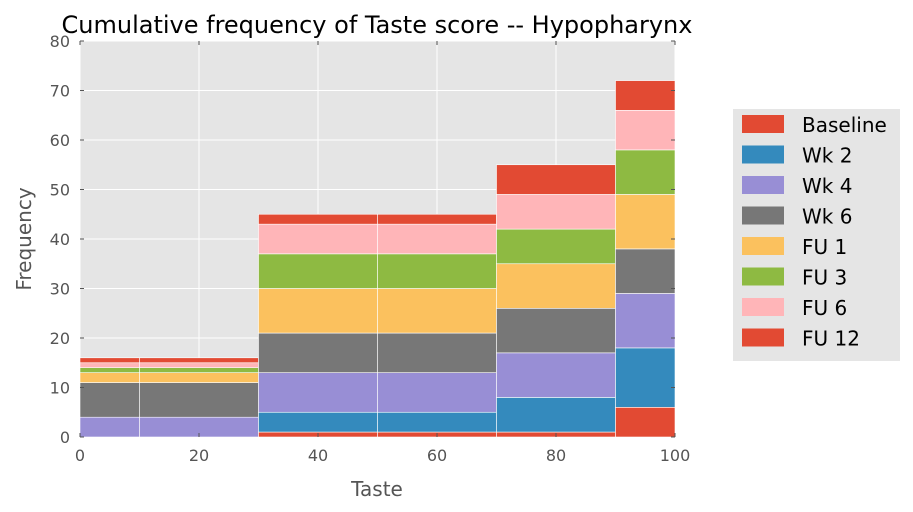  I want to click on y-tick-label: 60, so click(60, 140).